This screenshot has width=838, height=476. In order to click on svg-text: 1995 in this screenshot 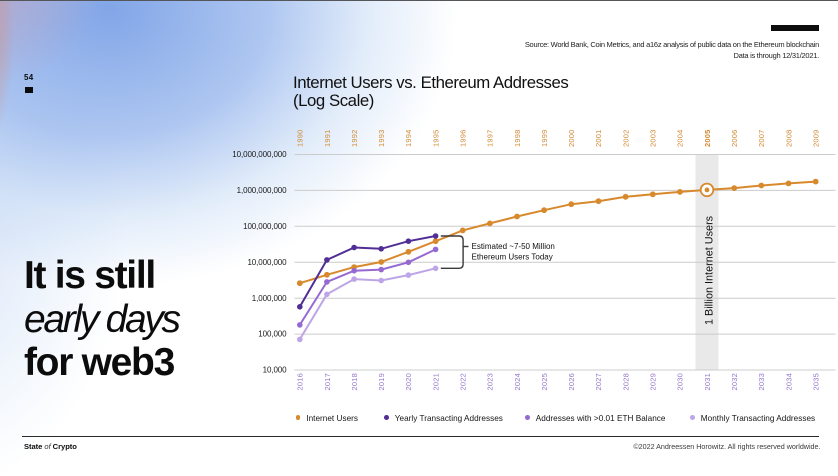, I will do `click(435, 139)`.